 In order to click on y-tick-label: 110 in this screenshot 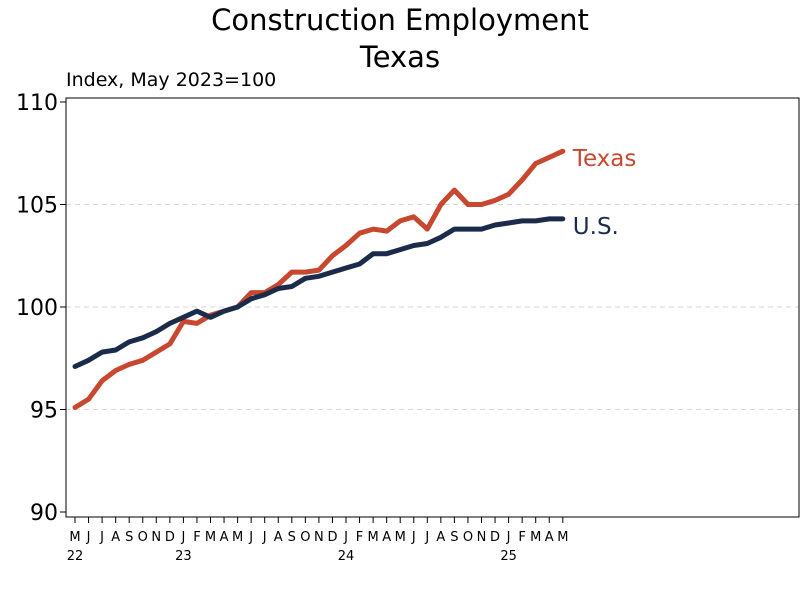, I will do `click(37, 103)`.